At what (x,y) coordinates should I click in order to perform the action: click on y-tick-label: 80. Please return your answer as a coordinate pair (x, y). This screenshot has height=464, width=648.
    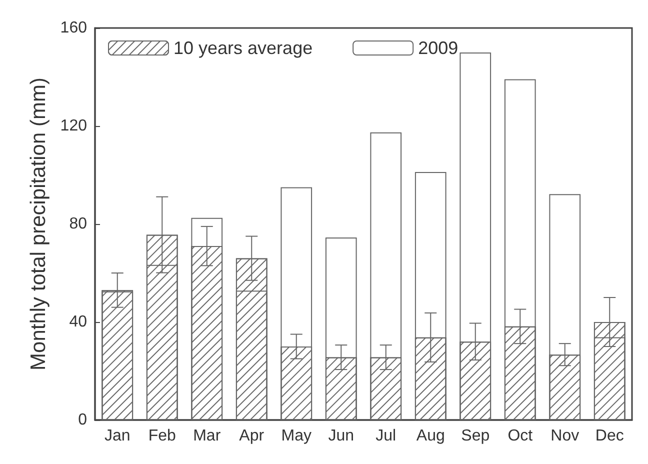
    Looking at the image, I should click on (78, 224).